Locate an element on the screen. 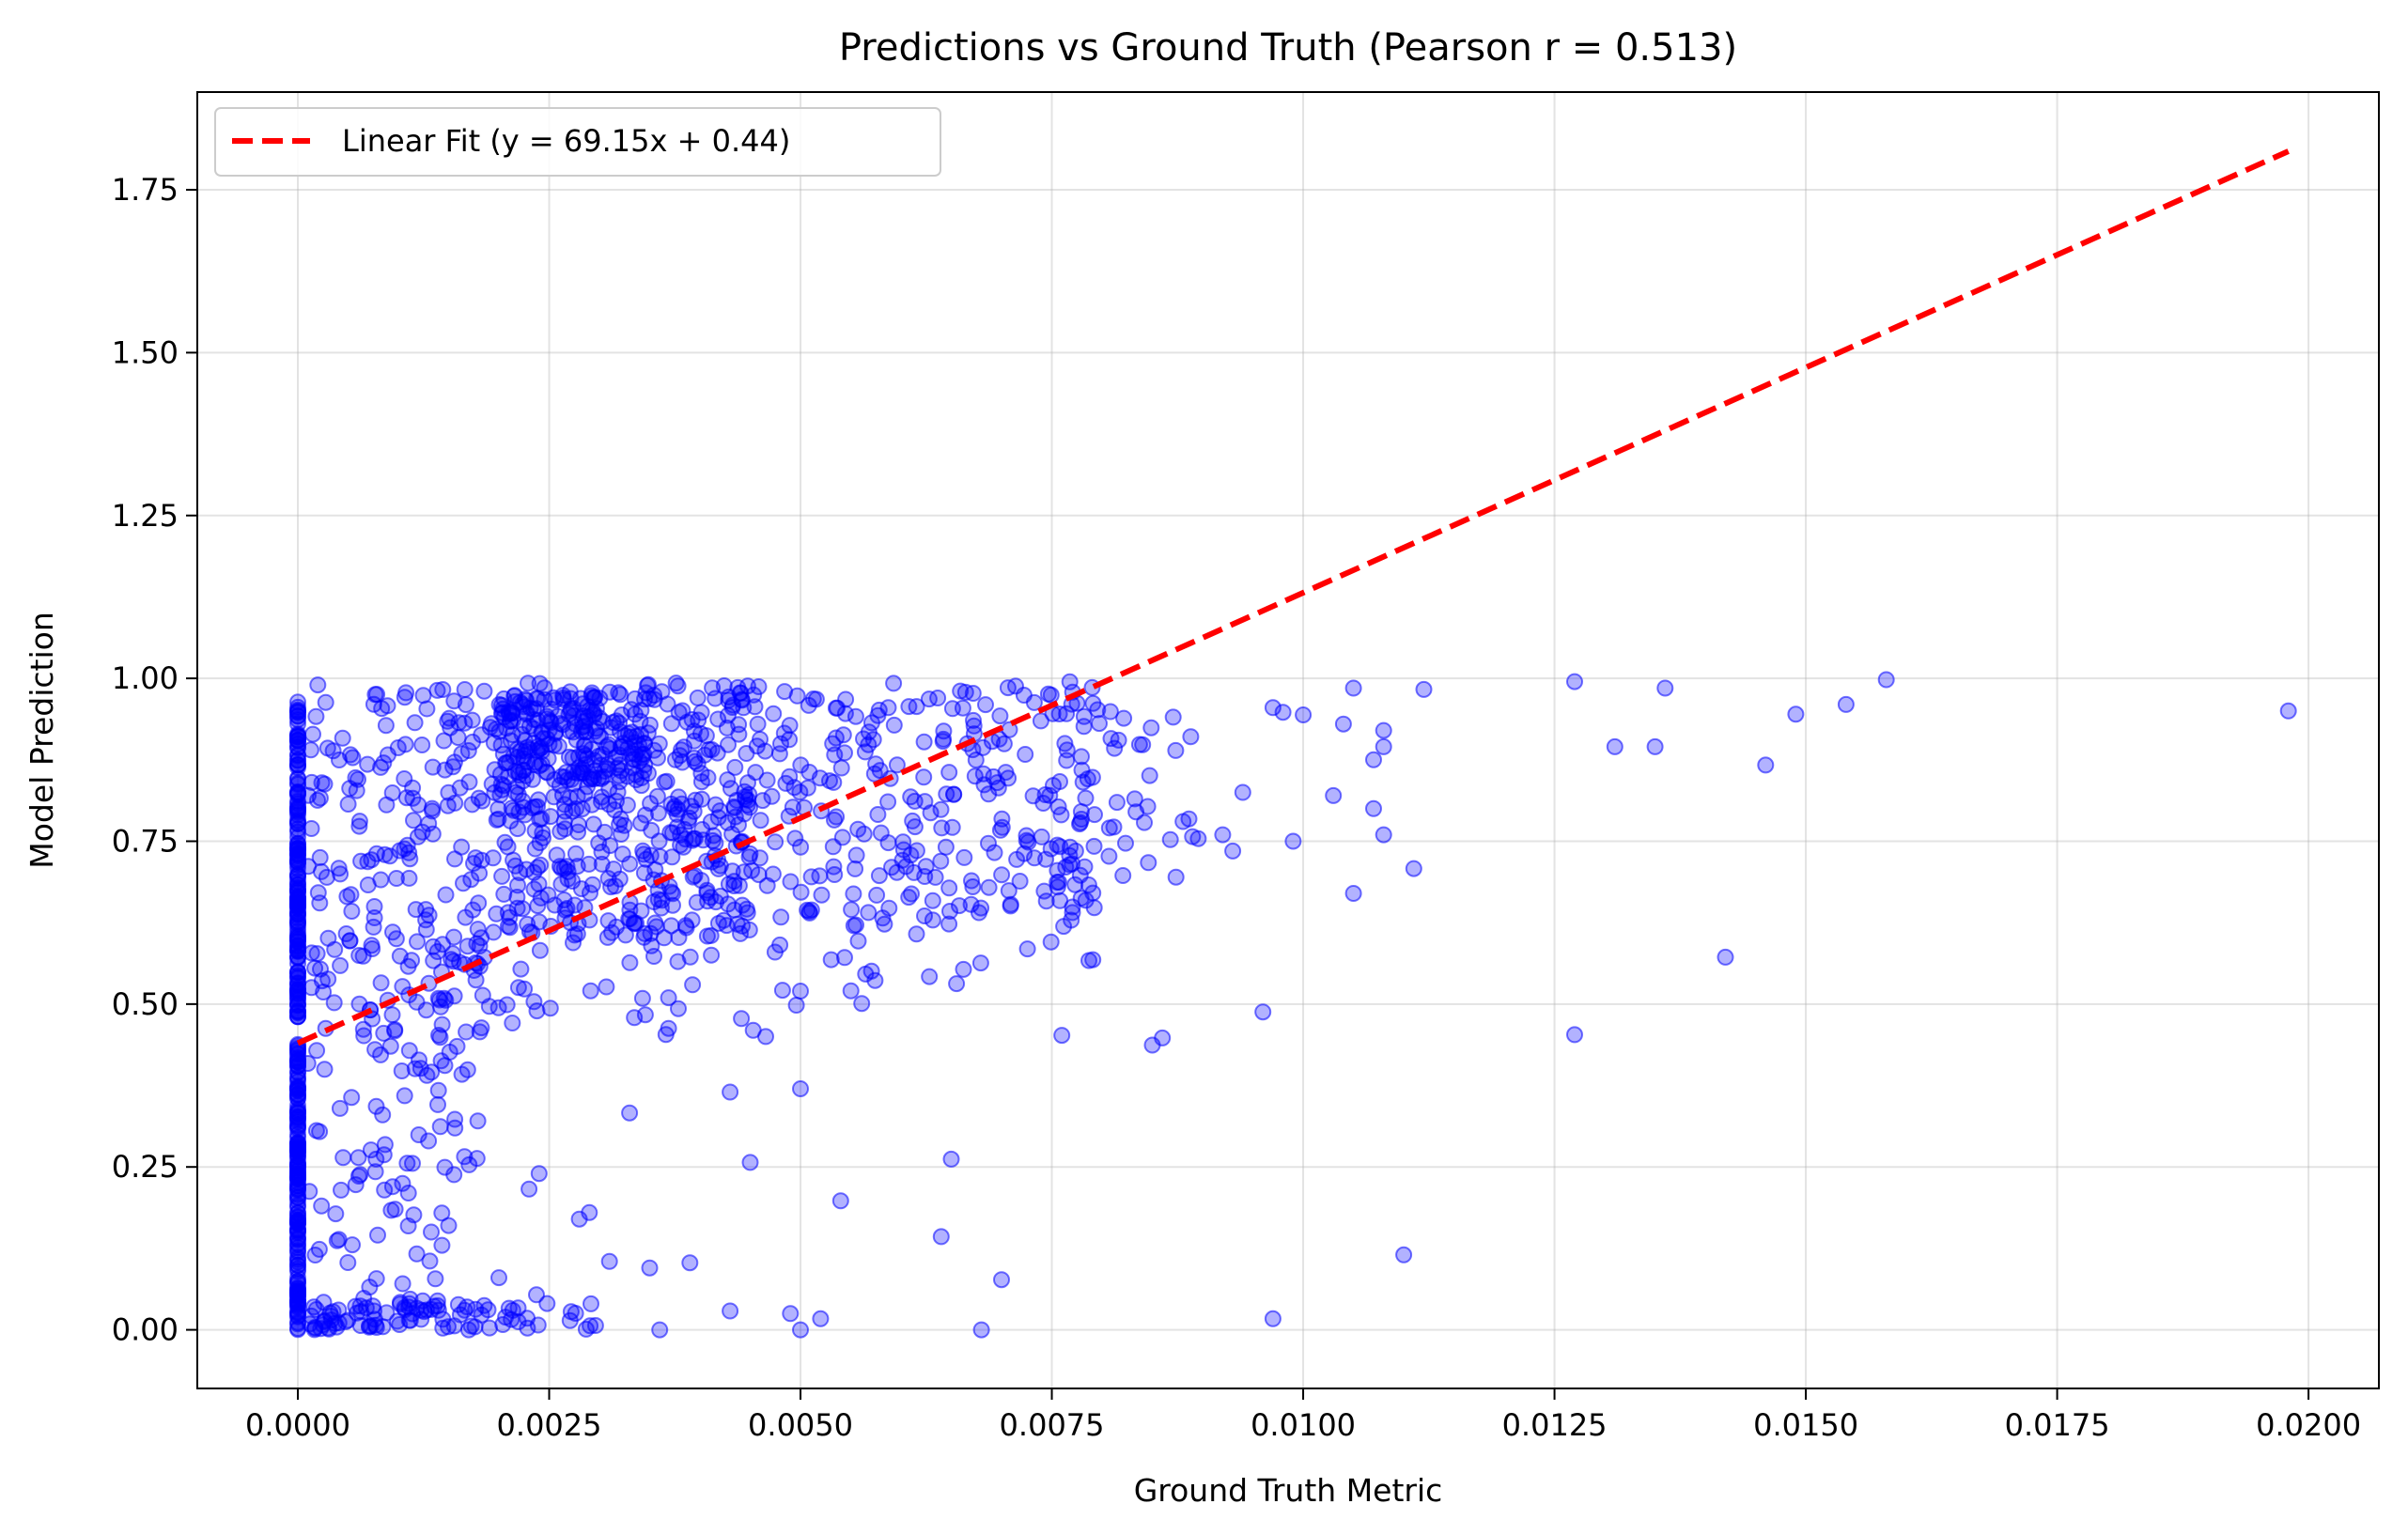 The width and height of the screenshot is (2408, 1535). legend-label: Linear Fit (y = 69.15x + 0.44) is located at coordinates (566, 141).